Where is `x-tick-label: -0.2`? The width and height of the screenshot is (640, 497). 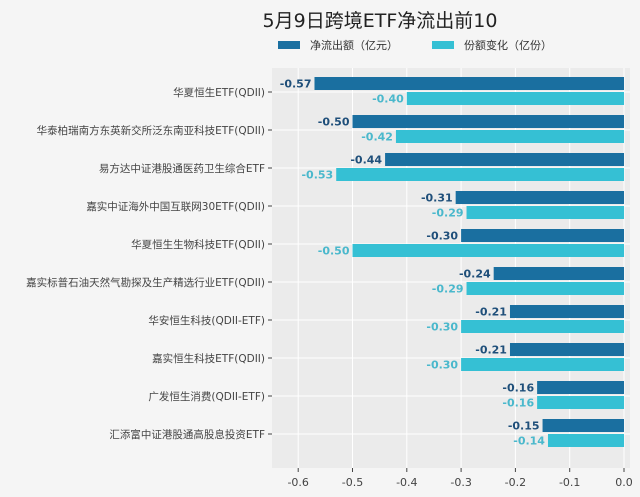 x-tick-label: -0.2 is located at coordinates (515, 482).